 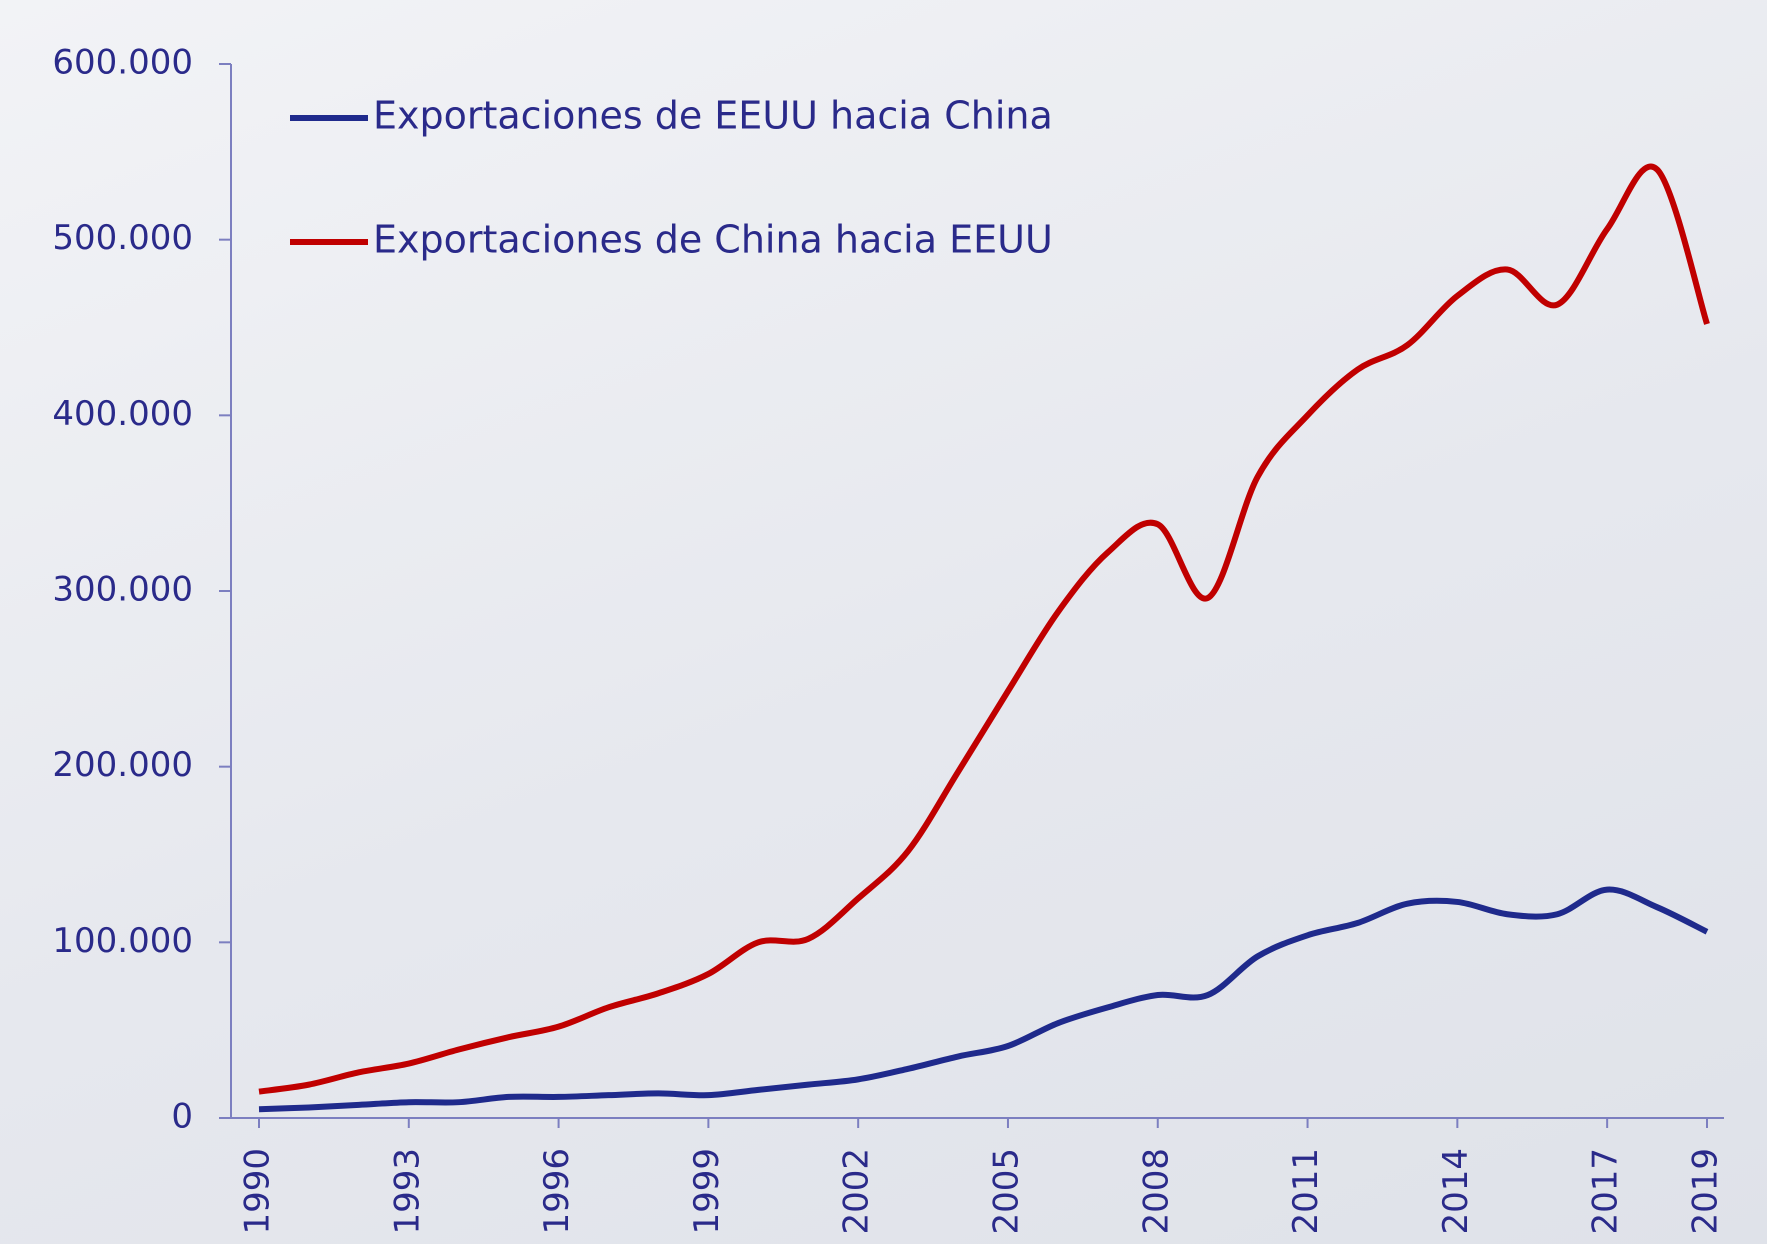 I want to click on y-tick-label: 200.000, so click(x=122, y=765).